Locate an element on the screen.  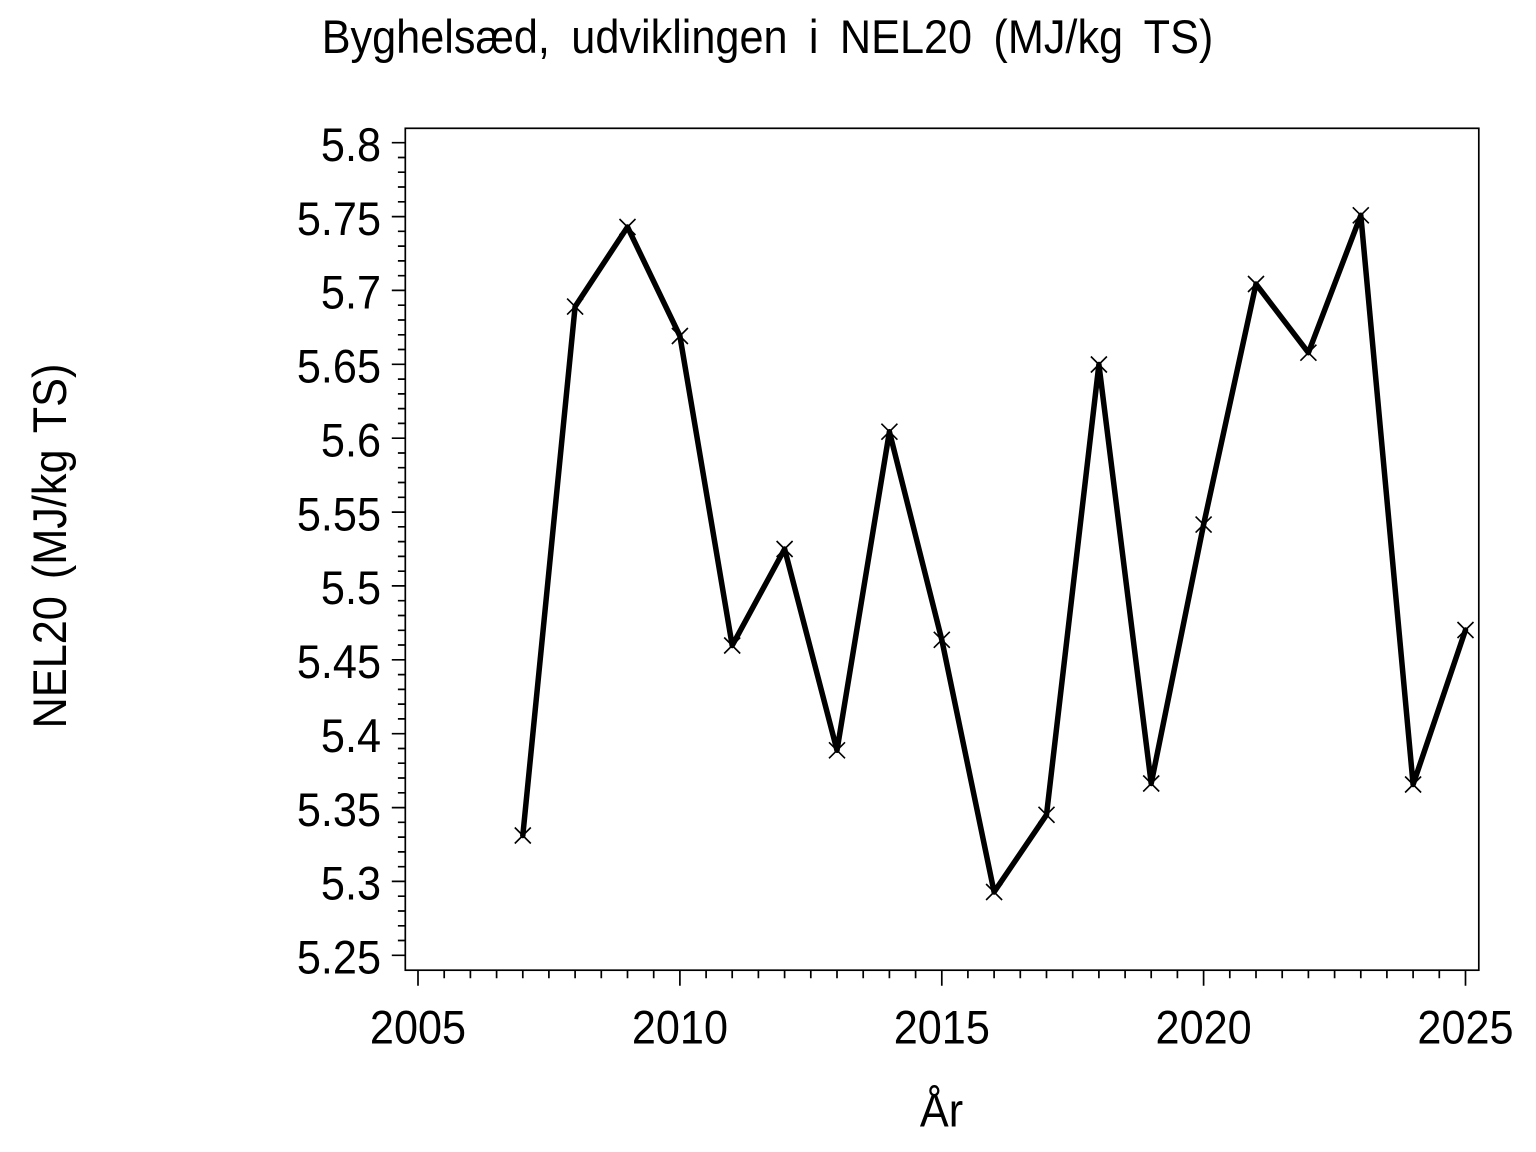
svg-text: 5.25 is located at coordinates (339, 957).